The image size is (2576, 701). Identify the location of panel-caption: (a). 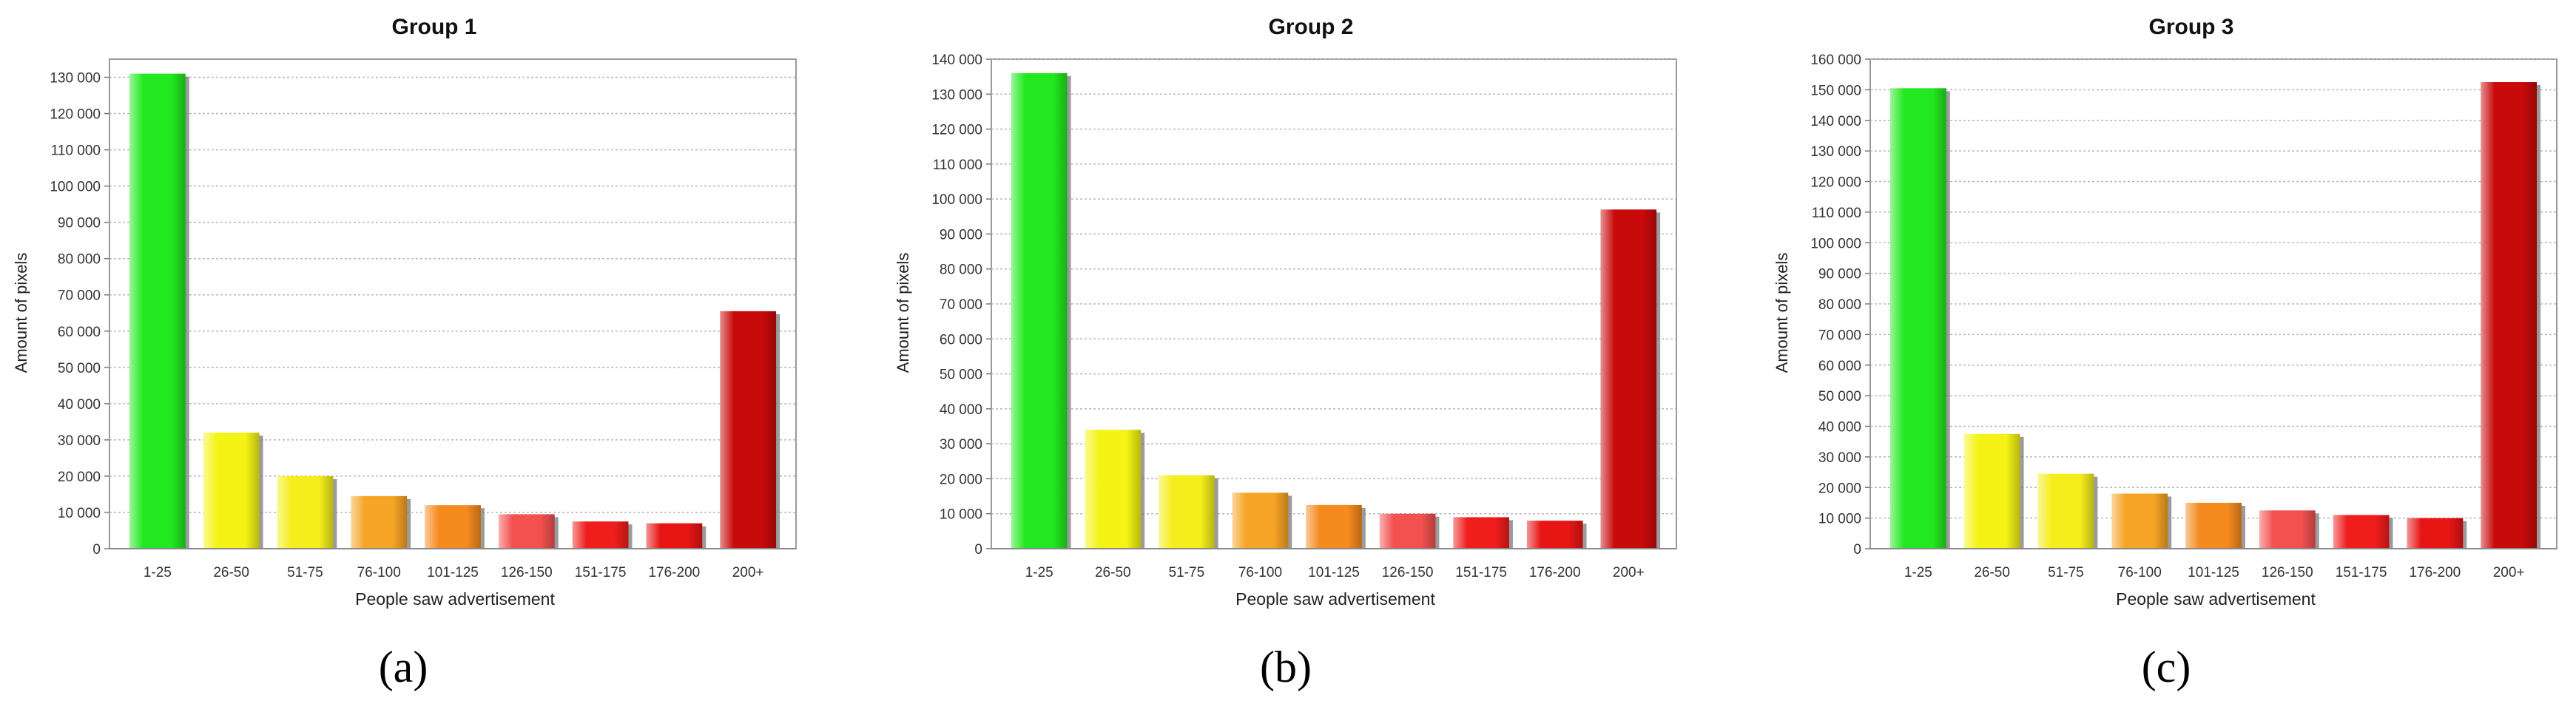
(403, 667).